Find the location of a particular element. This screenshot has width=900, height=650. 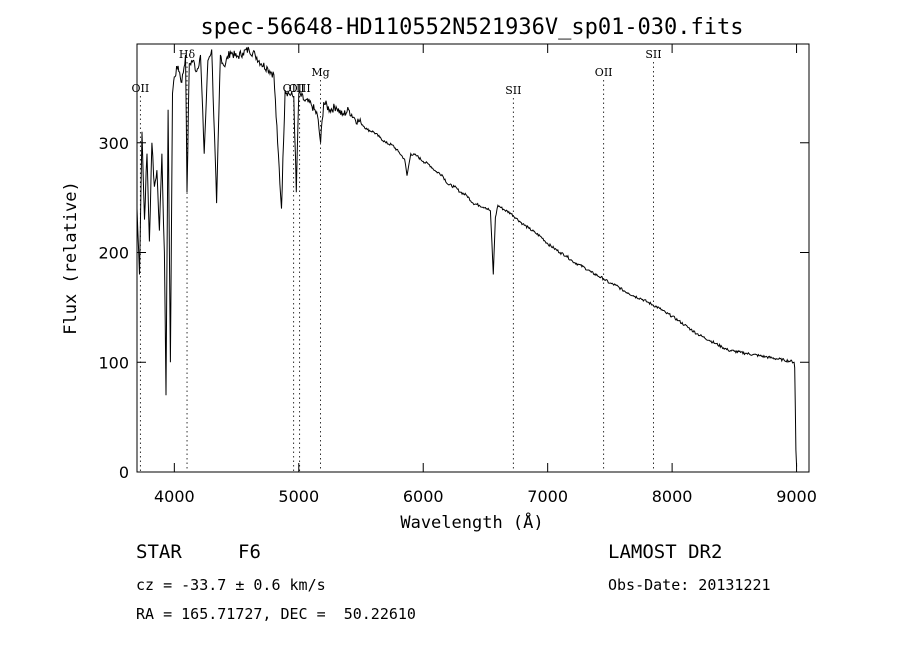

x-tick-label: 6000 is located at coordinates (423, 496).